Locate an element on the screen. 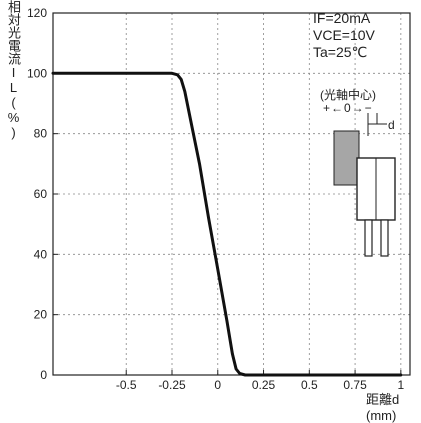 This screenshot has width=421, height=423. y-axis-char: 光 is located at coordinates (13, 32).